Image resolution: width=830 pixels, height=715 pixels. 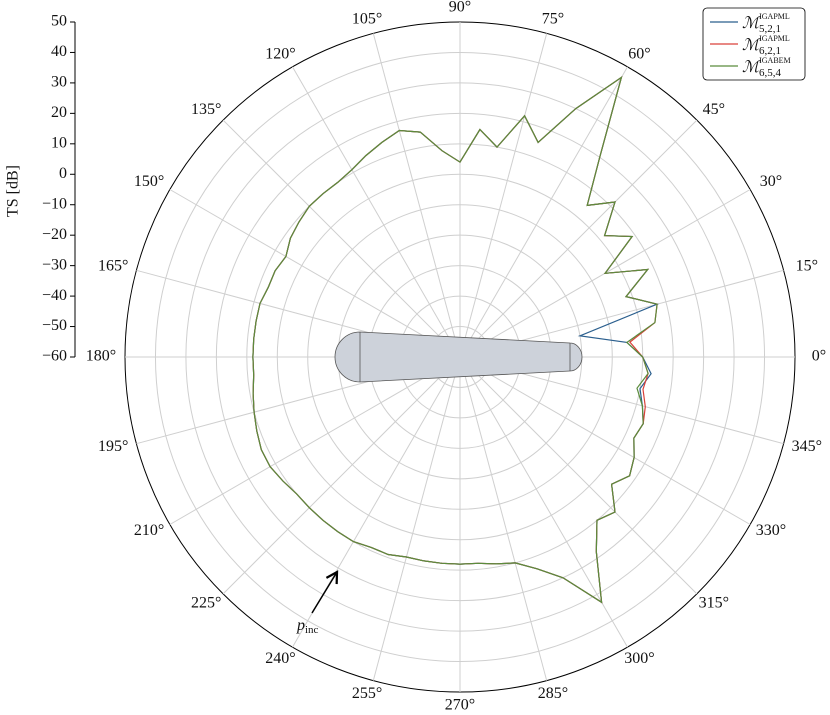 What do you see at coordinates (59, 112) in the screenshot?
I see `r-tick-label: 20` at bounding box center [59, 112].